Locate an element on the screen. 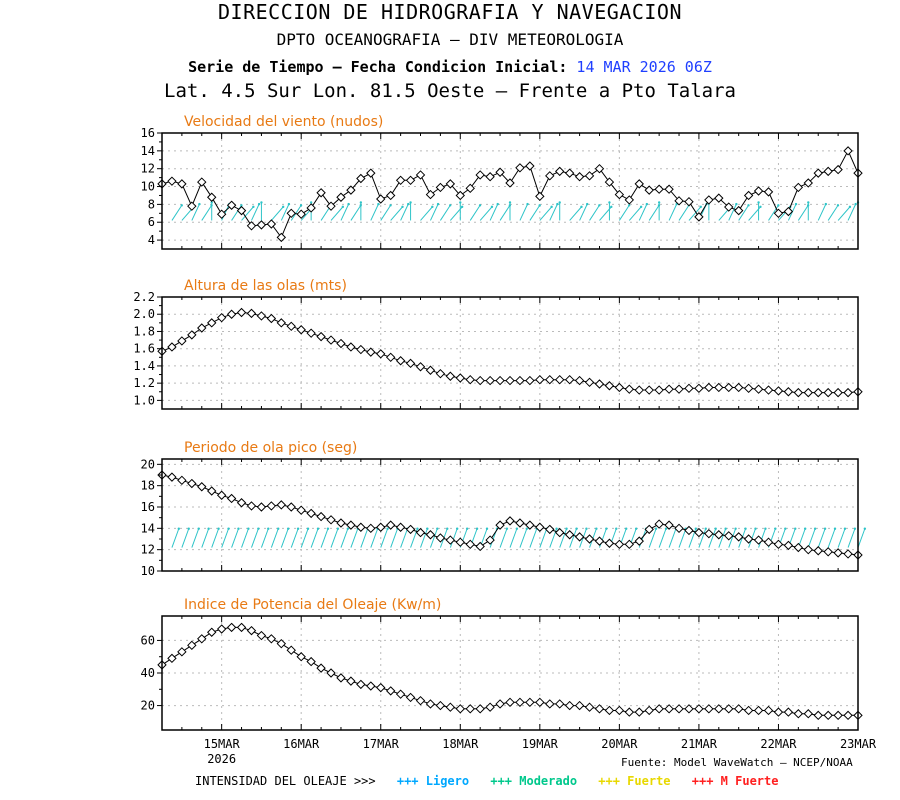 The height and width of the screenshot is (800, 900). x-year-label: 2026 is located at coordinates (221, 759).